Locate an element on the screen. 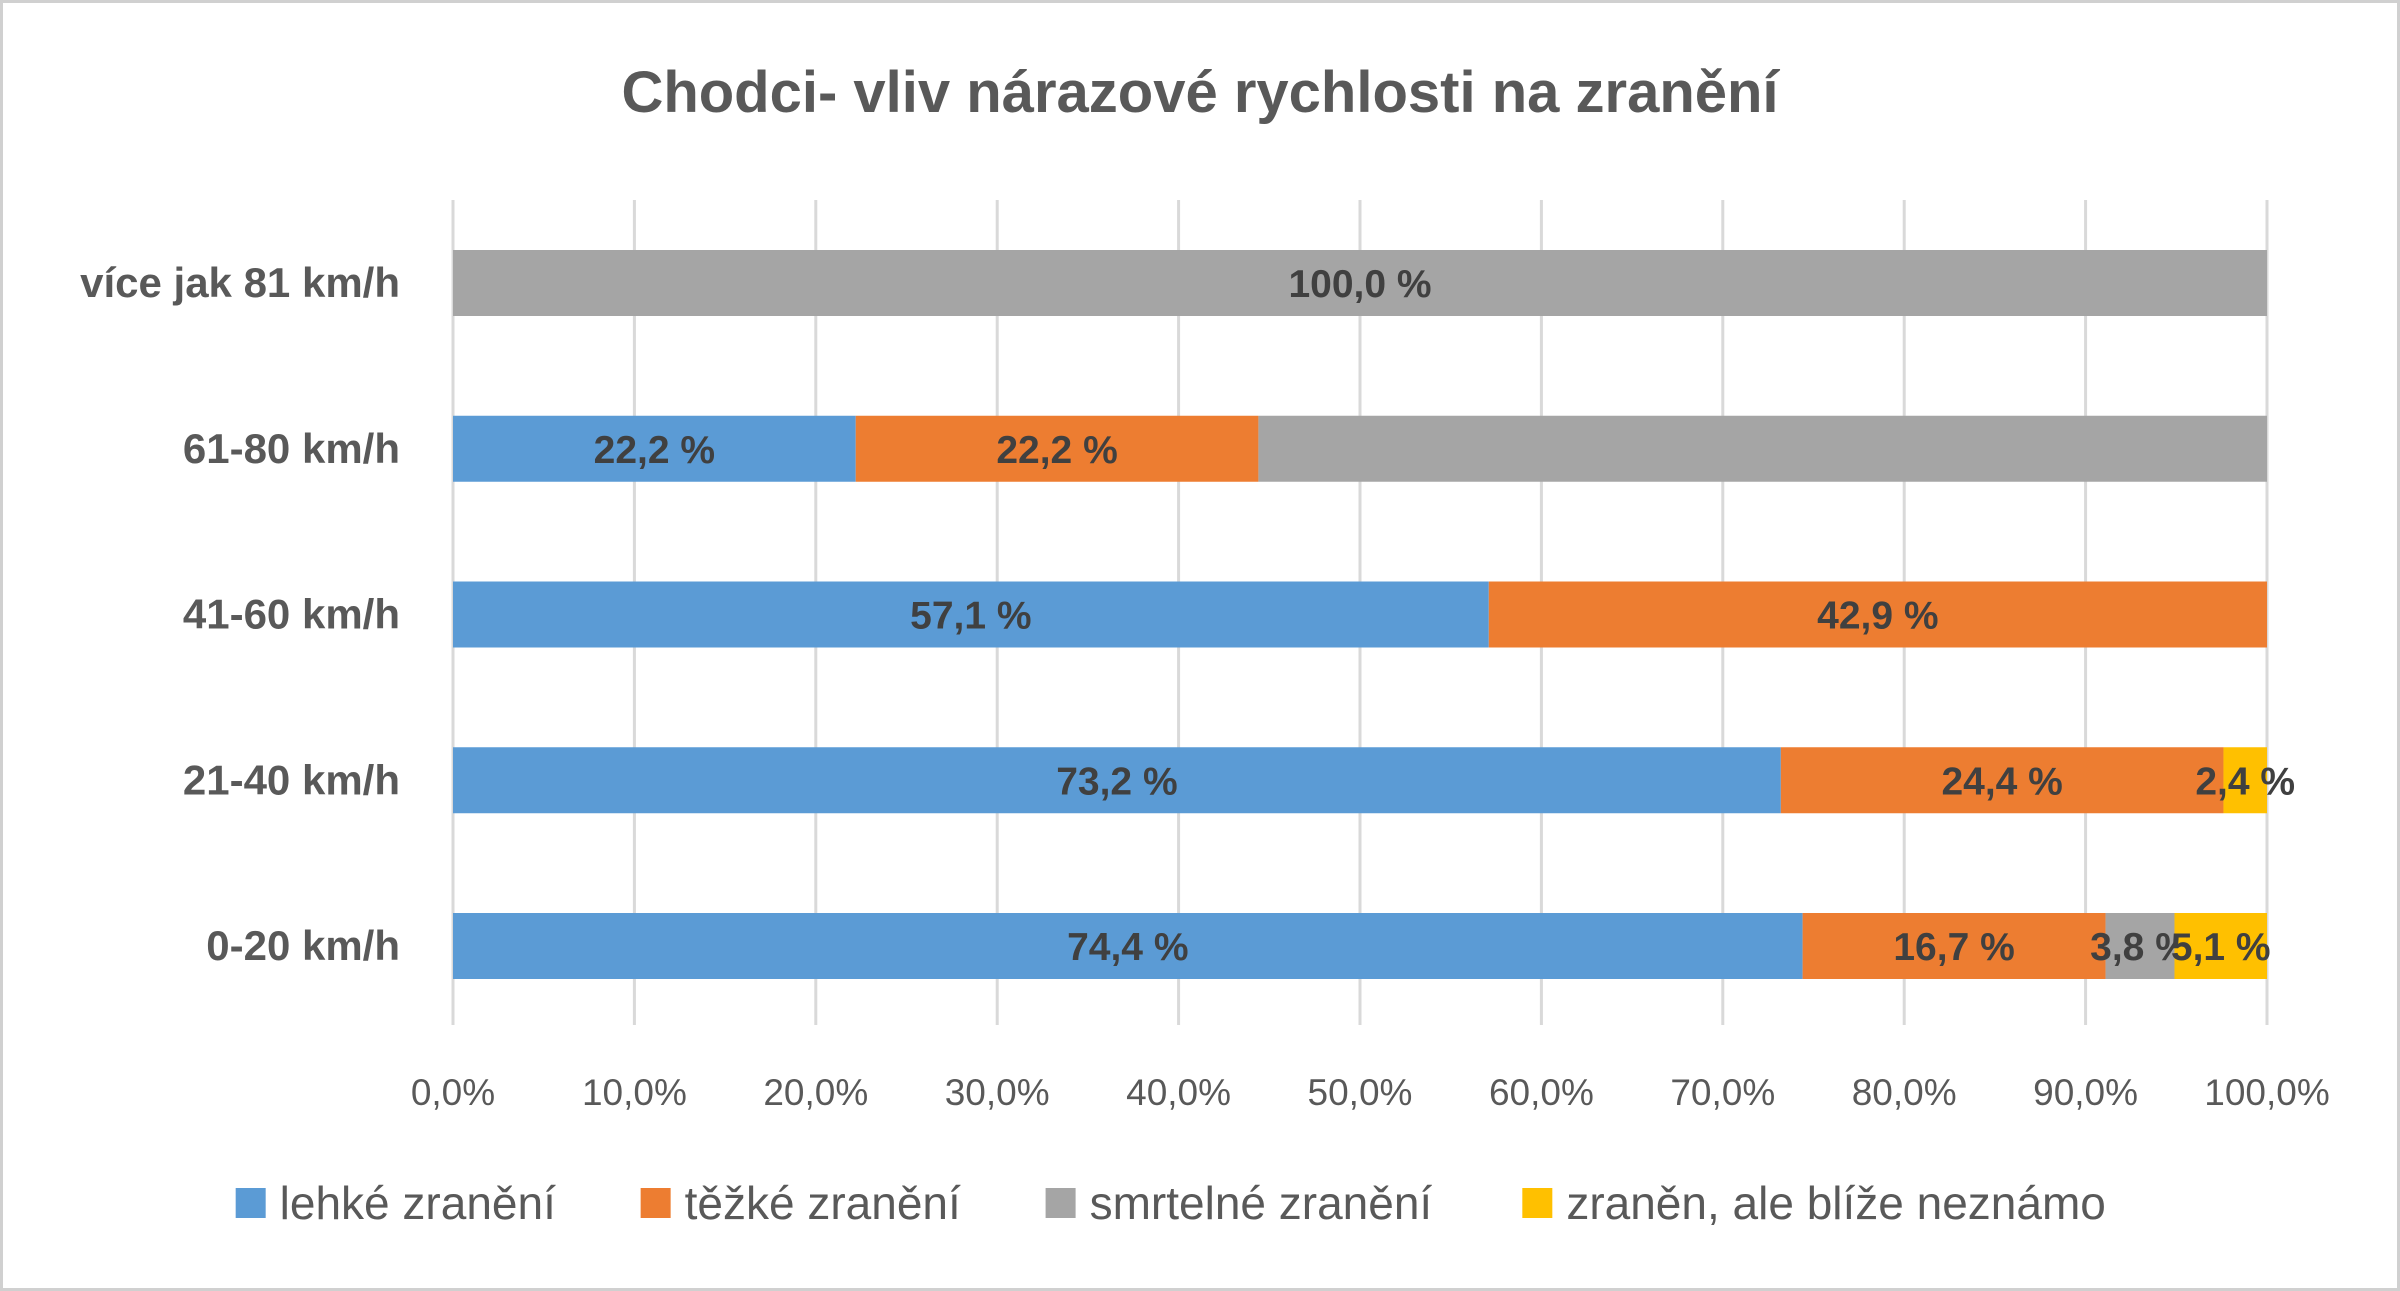 This screenshot has width=2400, height=1291. x-tick-label: 50,0% is located at coordinates (1360, 1092).